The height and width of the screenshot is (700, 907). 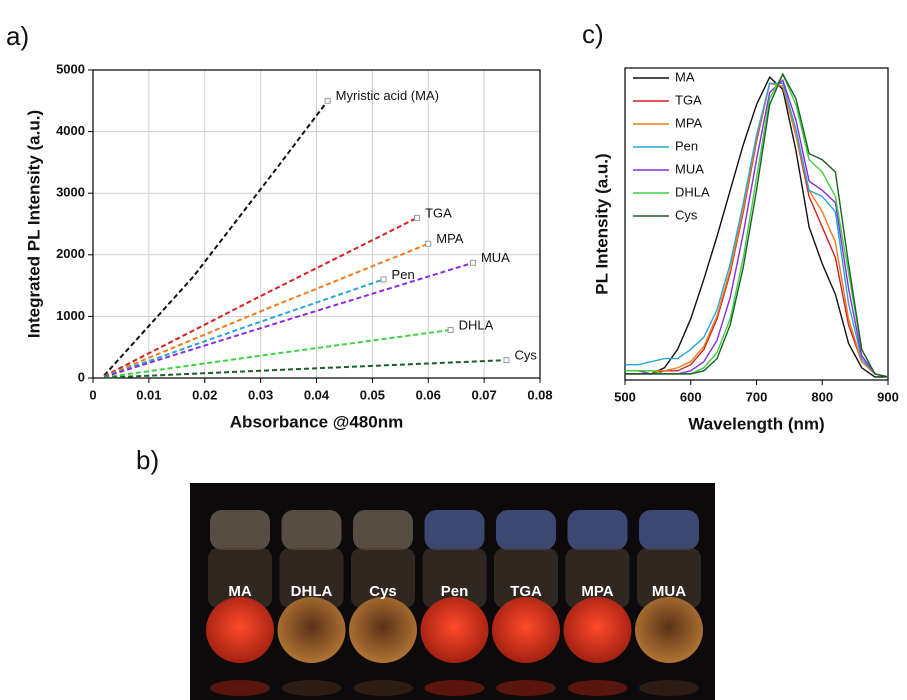 What do you see at coordinates (686, 214) in the screenshot?
I see `legend-label: Cys` at bounding box center [686, 214].